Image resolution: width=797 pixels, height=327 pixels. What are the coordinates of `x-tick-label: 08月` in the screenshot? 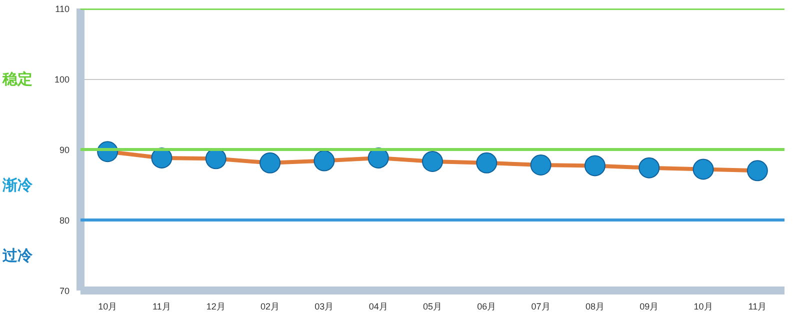 It's located at (594, 307).